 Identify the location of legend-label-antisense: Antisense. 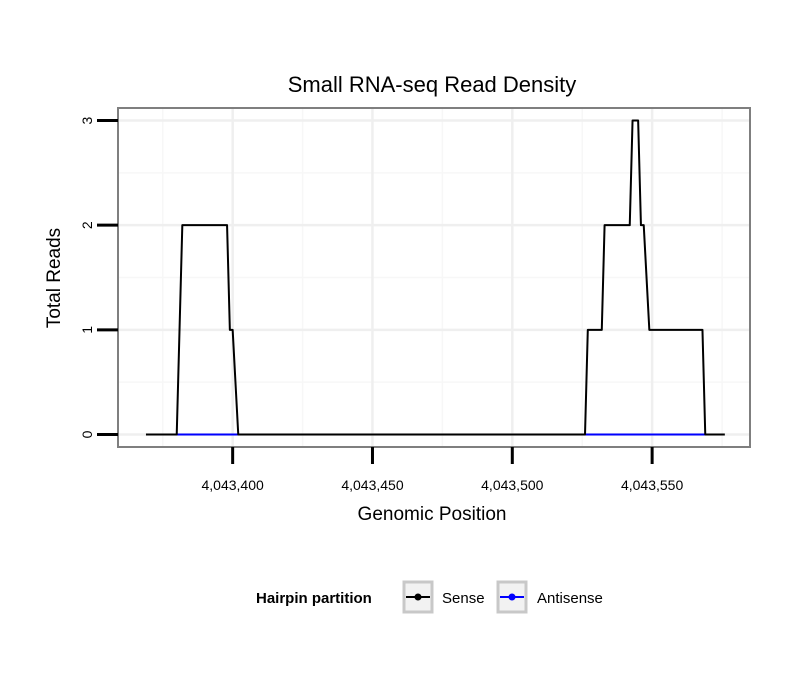
(570, 598).